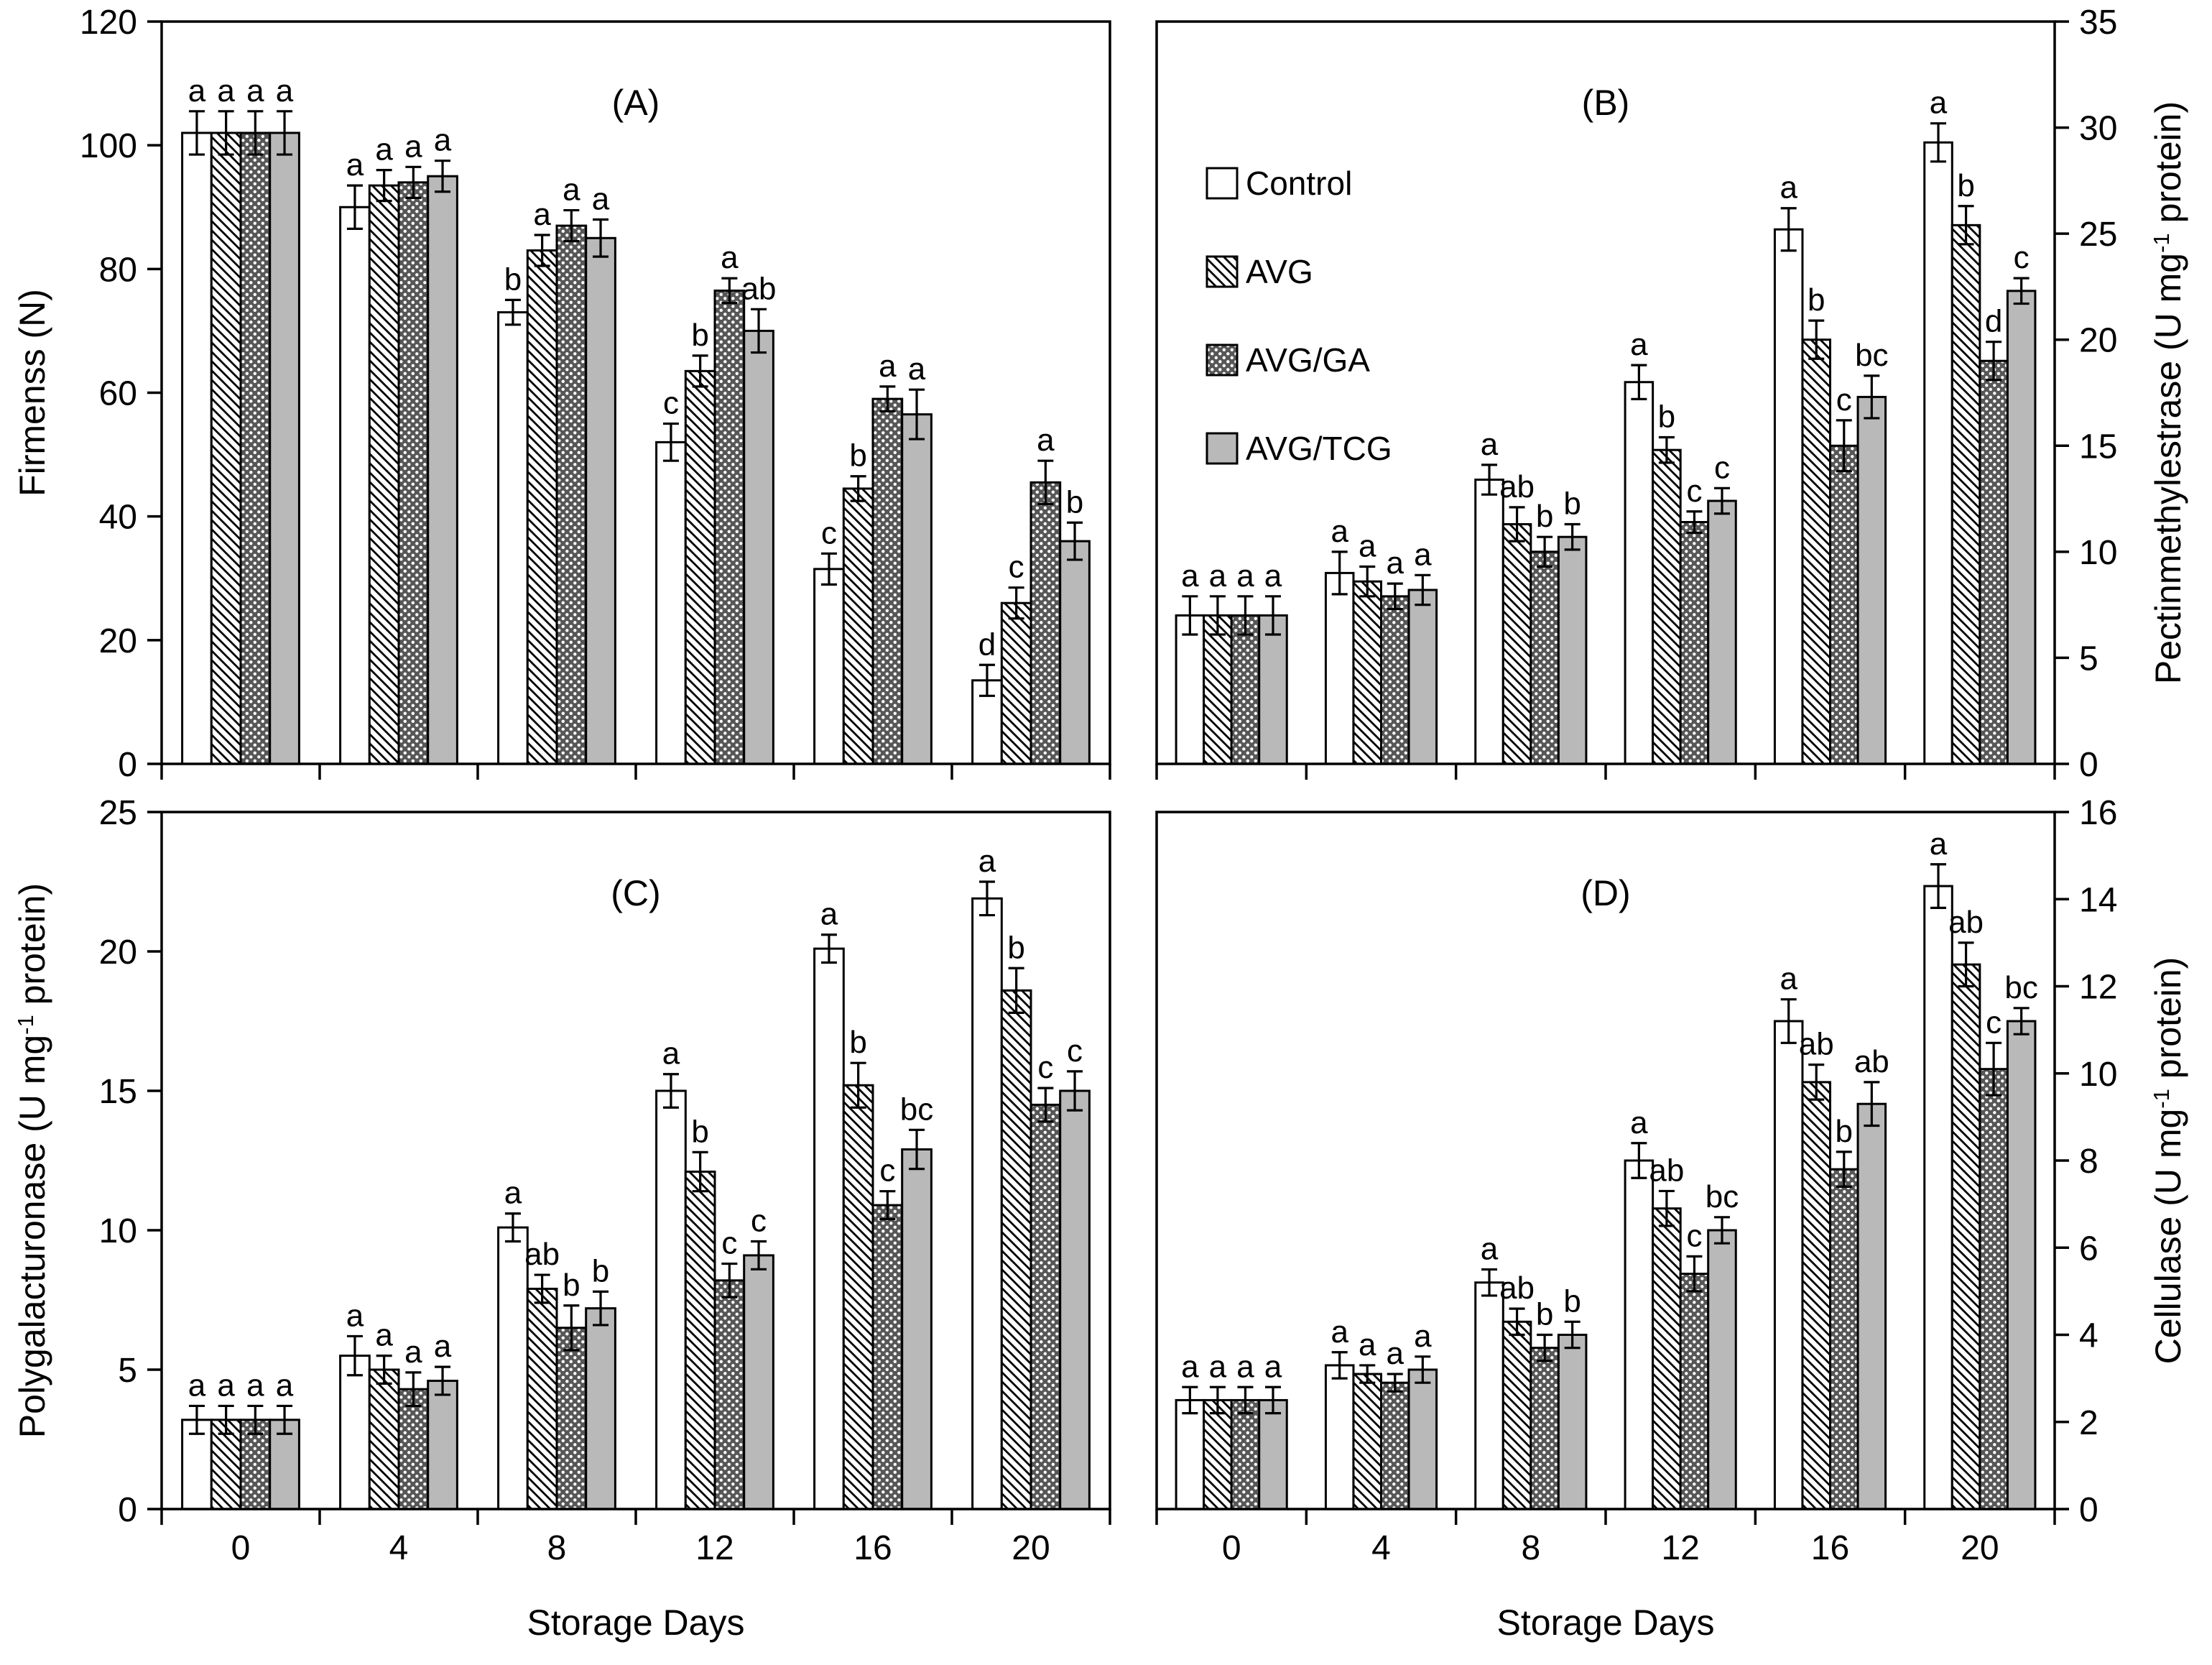 This screenshot has height=1665, width=2212. I want to click on y-axis-title: Polygalacturonase (U mg-1 protein), so click(32, 1160).